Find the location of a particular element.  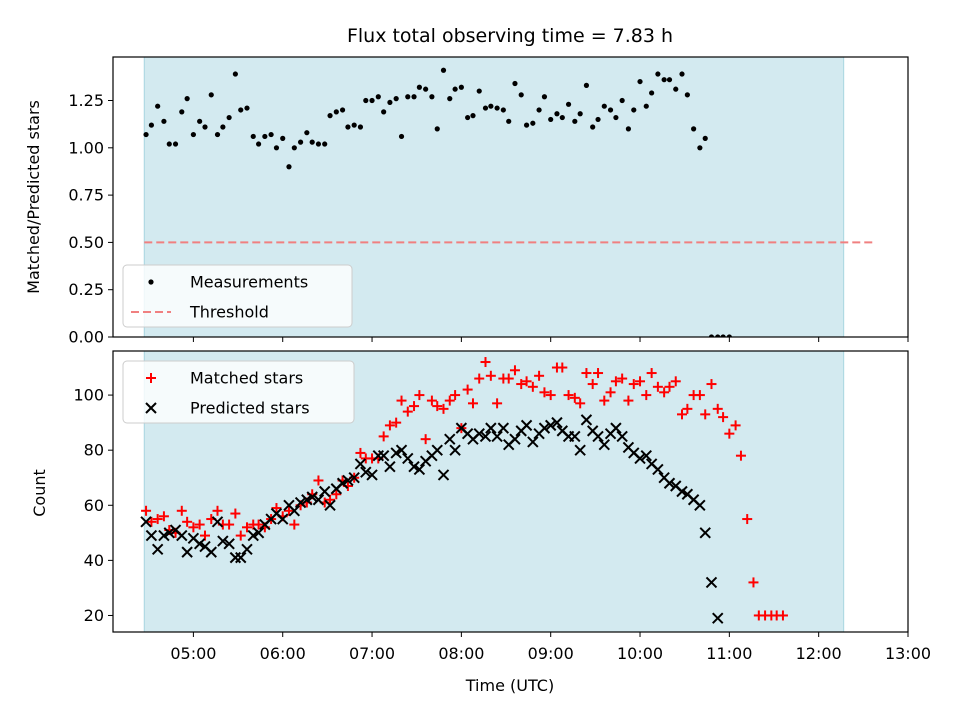

legend-dot-marker is located at coordinates (151, 282).